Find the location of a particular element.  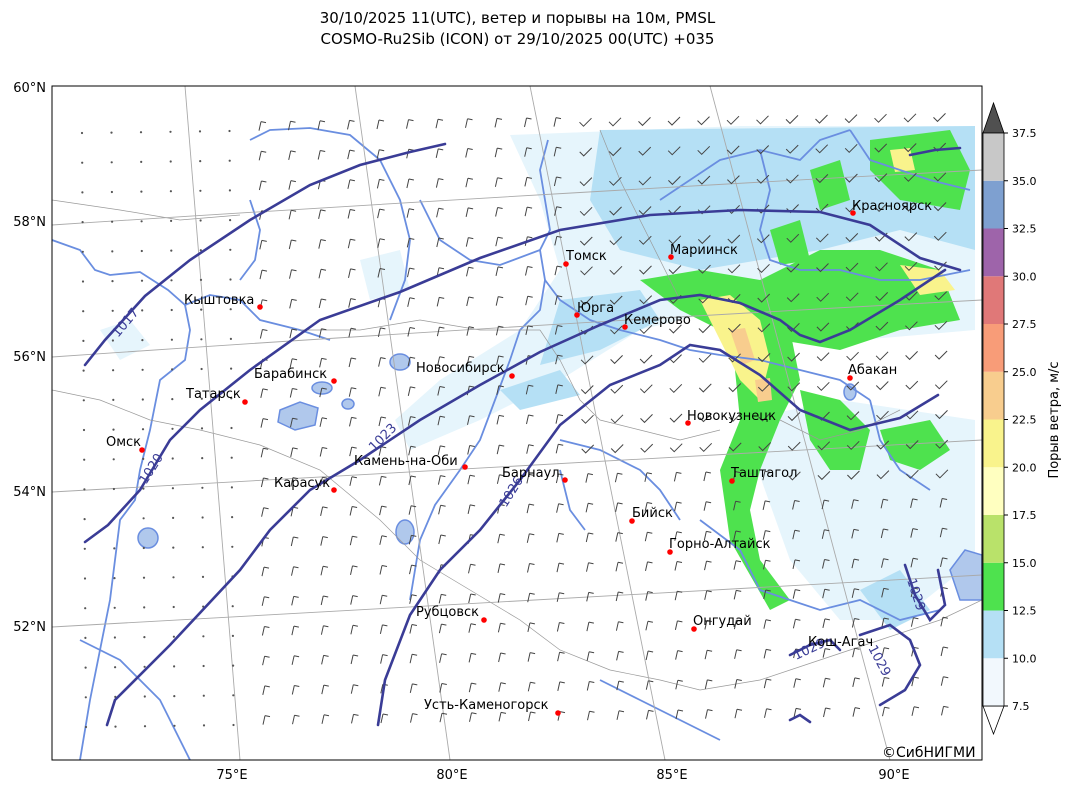

city-label: Карасук is located at coordinates (302, 483).